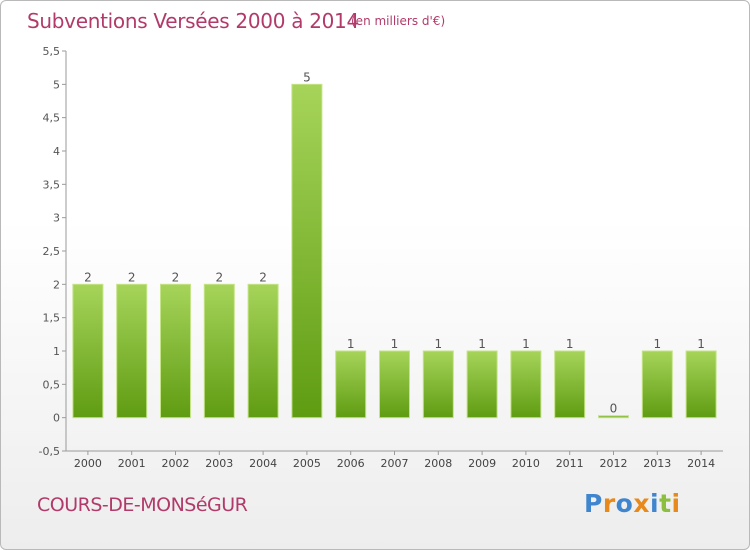  I want to click on logo-letter: P, so click(593, 503).